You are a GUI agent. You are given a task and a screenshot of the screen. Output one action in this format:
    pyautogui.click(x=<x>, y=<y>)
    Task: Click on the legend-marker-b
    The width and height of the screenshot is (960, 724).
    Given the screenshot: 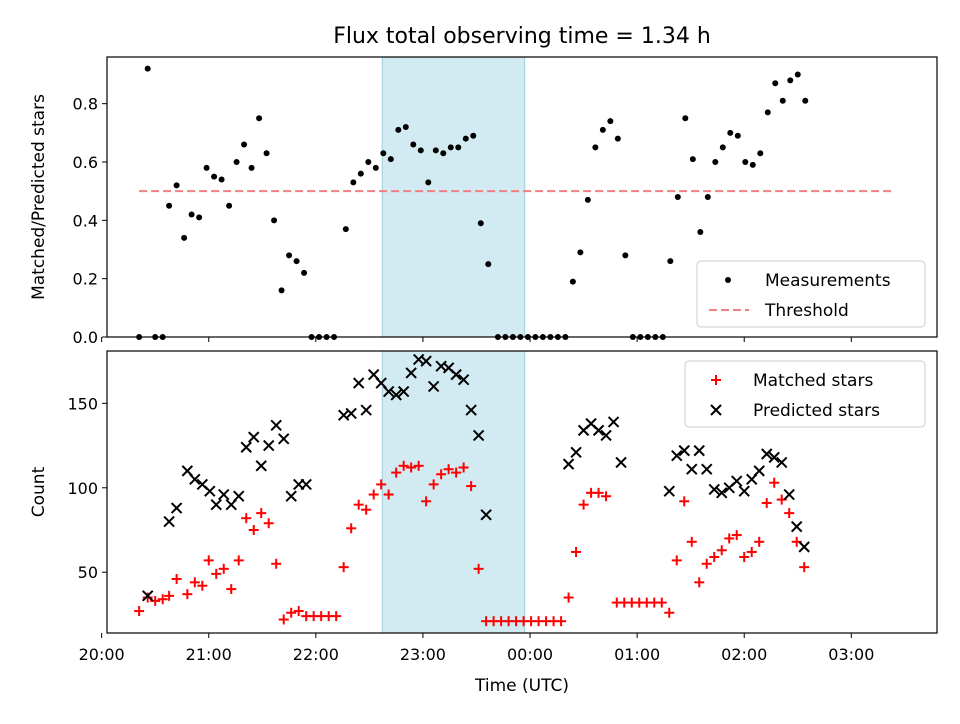 What is the action you would take?
    pyautogui.click(x=716, y=410)
    